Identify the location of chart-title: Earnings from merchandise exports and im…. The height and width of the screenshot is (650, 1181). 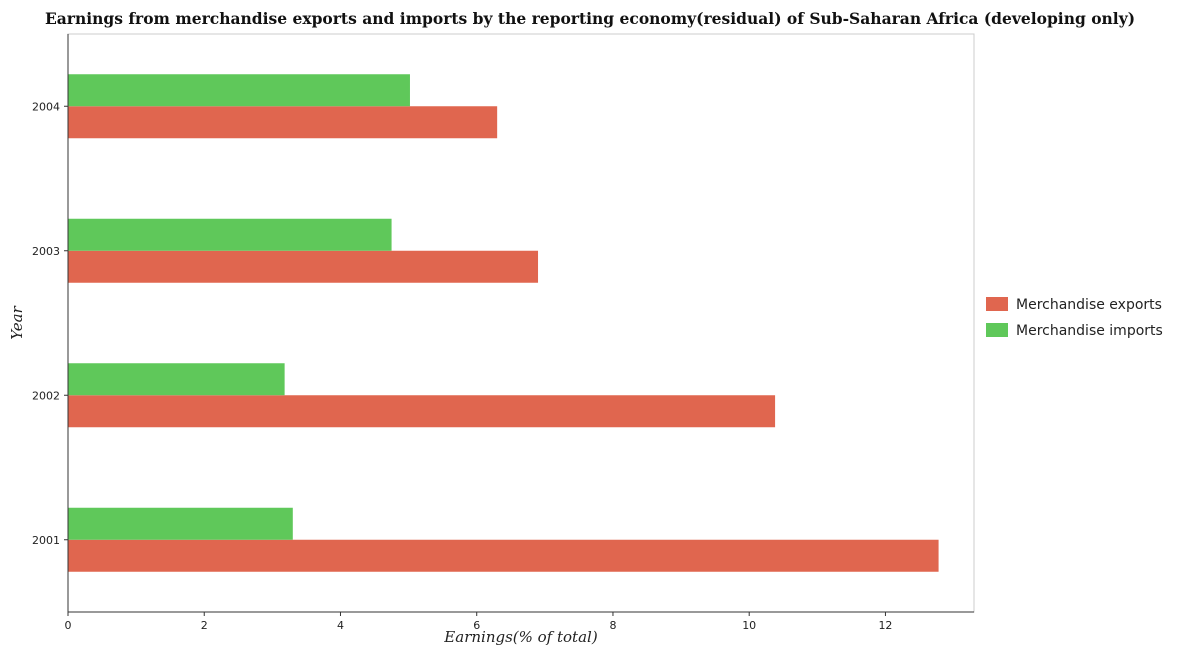
(590, 18).